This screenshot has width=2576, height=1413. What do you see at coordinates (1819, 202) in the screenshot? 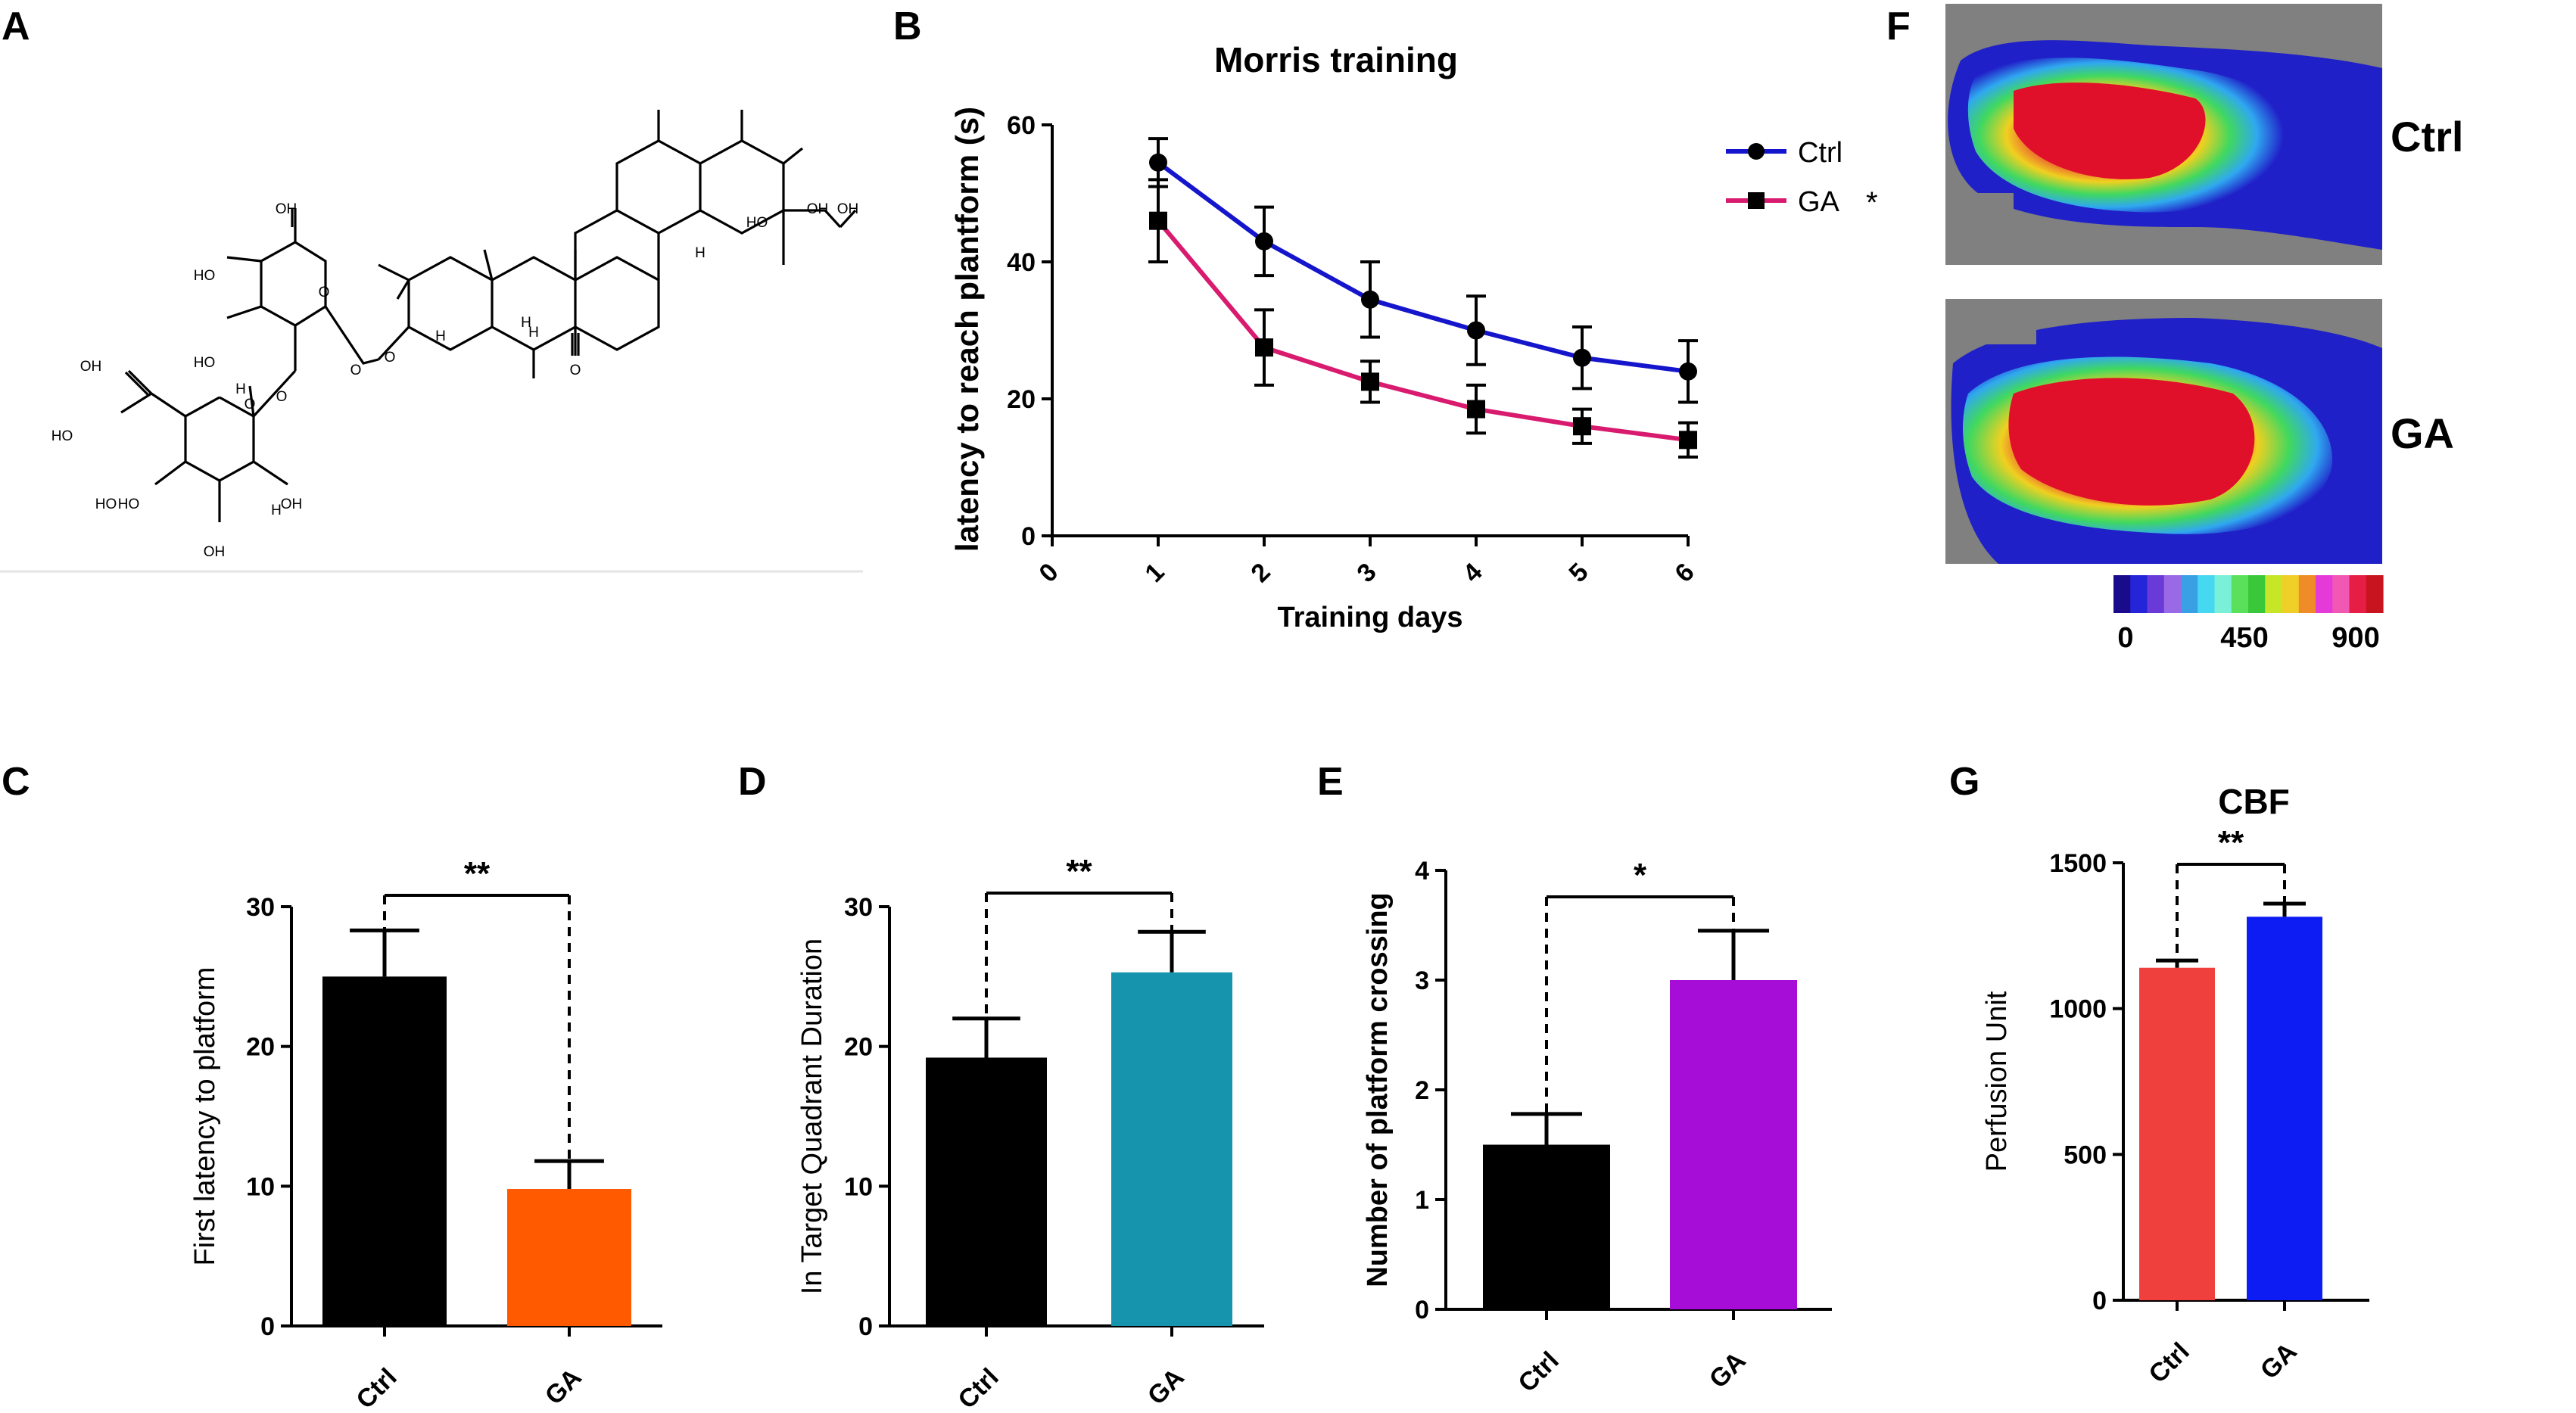
I see `legend-label-ga: GA` at bounding box center [1819, 202].